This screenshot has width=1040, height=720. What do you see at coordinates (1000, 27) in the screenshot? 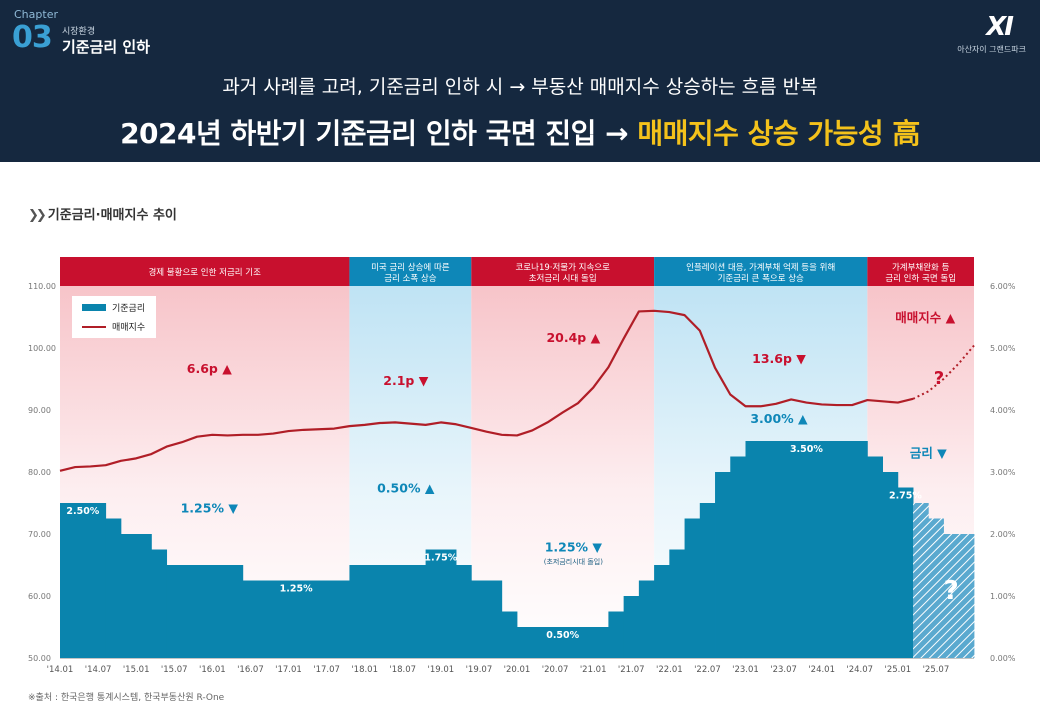
I see `brand-logo: XI` at bounding box center [1000, 27].